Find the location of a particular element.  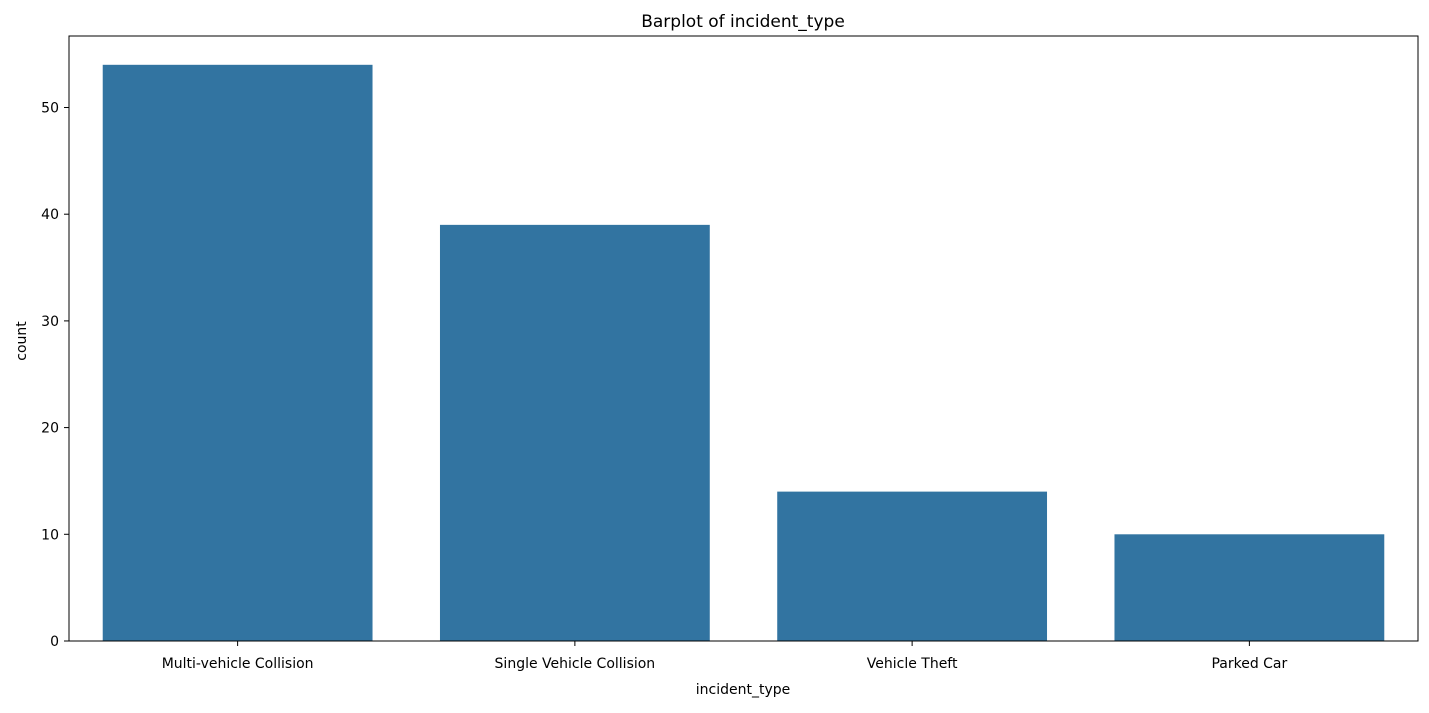

y-axis-title: count is located at coordinates (22, 341).